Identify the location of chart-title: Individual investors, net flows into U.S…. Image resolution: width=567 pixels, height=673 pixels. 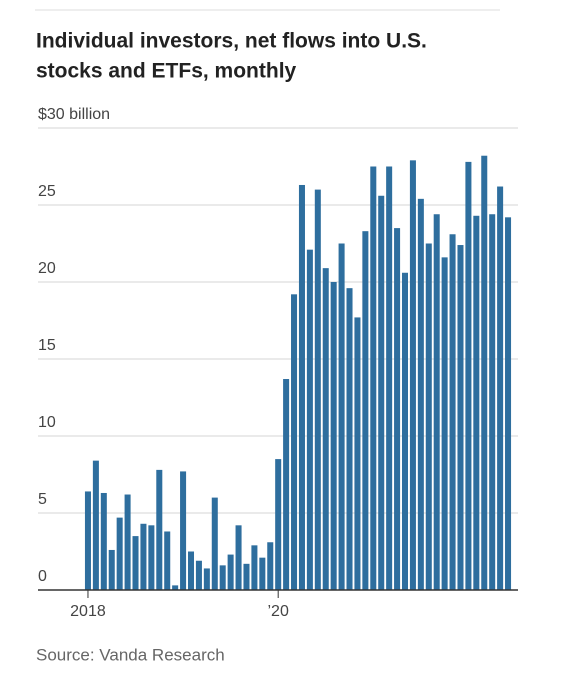
(231, 41).